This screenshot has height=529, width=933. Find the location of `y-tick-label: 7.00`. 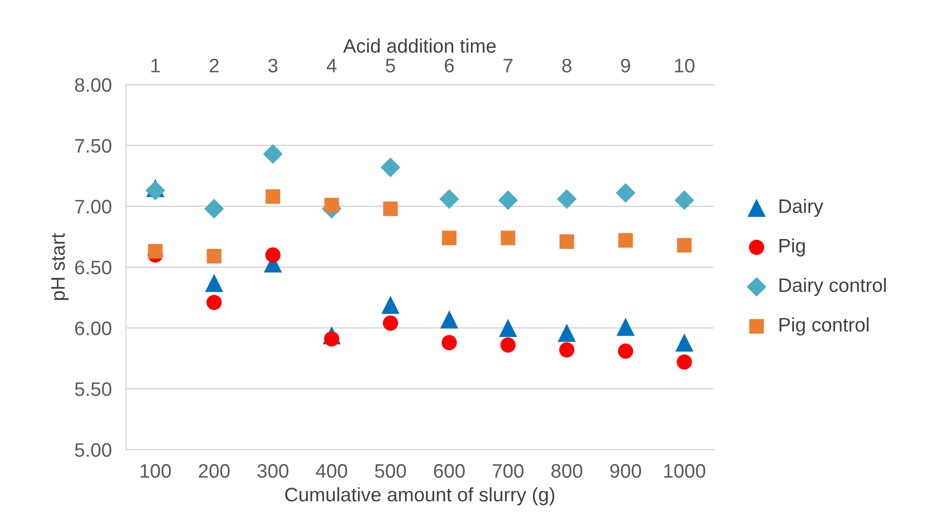

y-tick-label: 7.00 is located at coordinates (93, 207).